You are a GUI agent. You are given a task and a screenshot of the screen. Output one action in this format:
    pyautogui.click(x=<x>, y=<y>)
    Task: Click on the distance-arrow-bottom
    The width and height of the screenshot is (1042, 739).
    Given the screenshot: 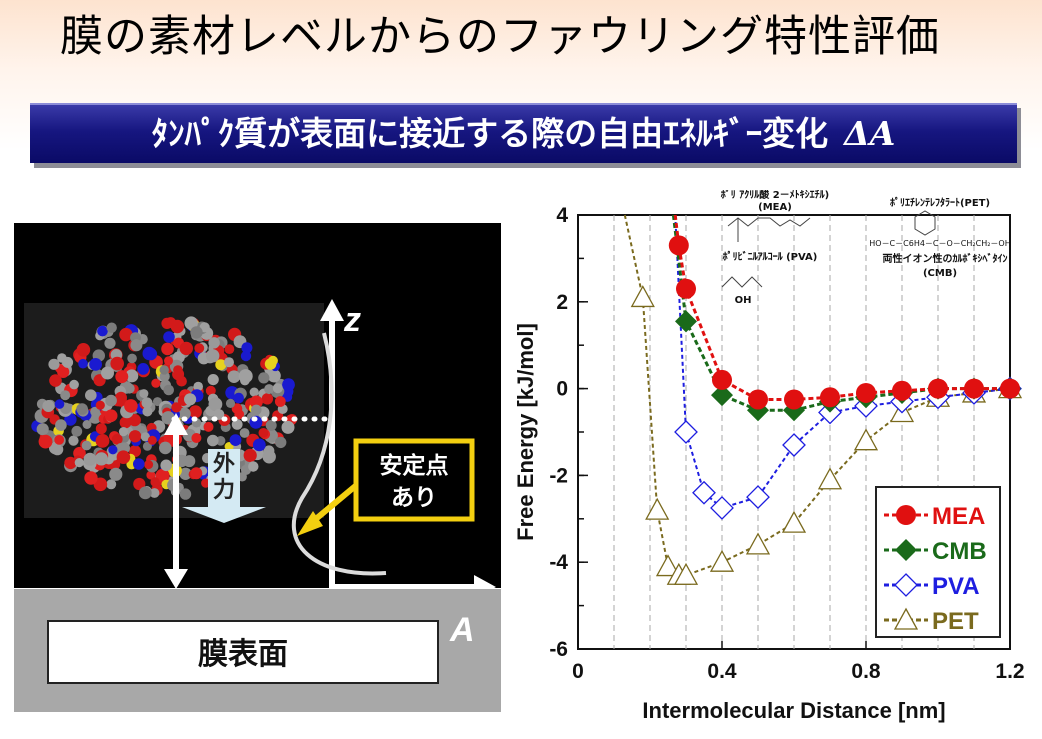 What is the action you would take?
    pyautogui.click(x=176, y=579)
    